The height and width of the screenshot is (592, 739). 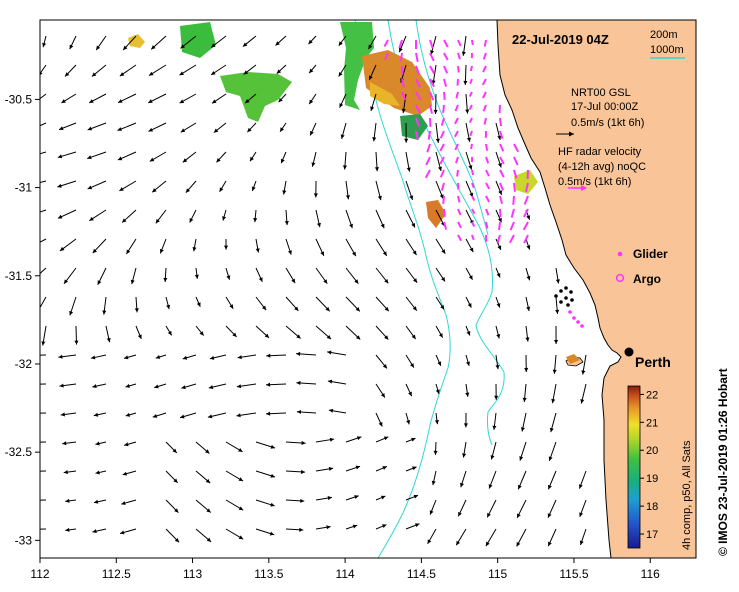 I want to click on glider-legend-marker, so click(x=620, y=254).